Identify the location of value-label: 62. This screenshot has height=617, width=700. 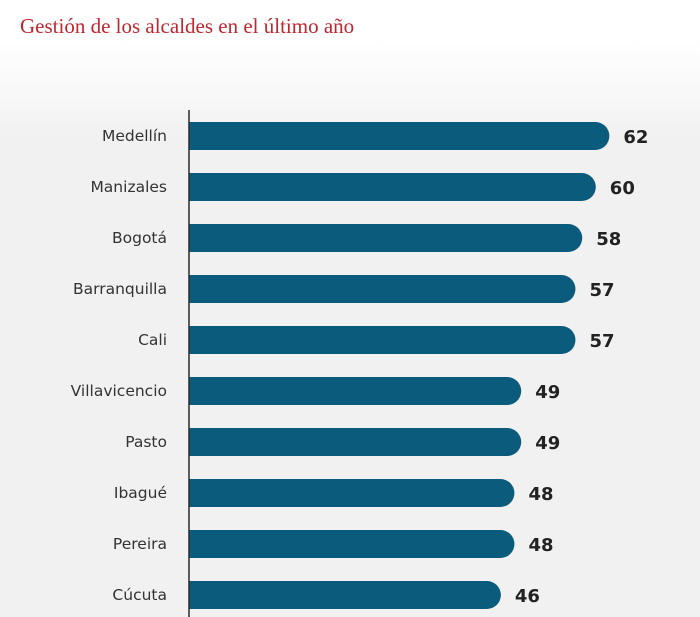
(635, 137).